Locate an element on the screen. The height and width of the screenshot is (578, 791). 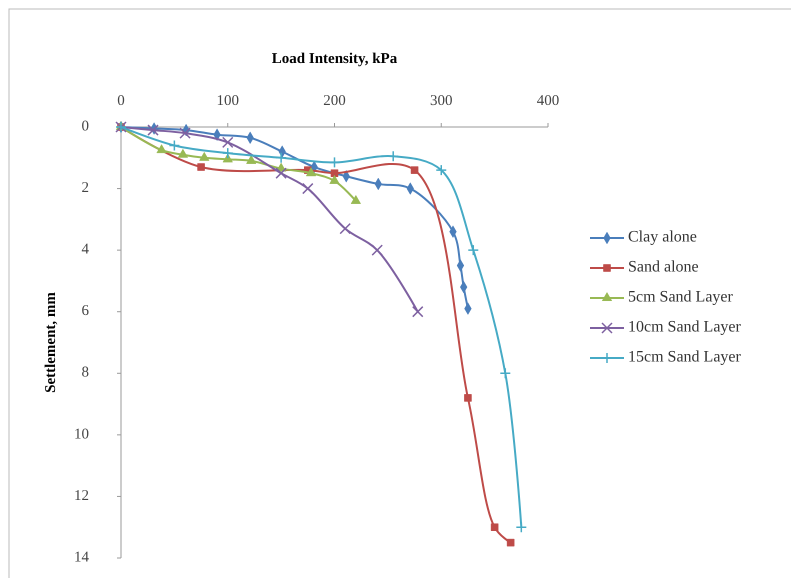
legend-label: 10cm Sand Layer is located at coordinates (685, 327).